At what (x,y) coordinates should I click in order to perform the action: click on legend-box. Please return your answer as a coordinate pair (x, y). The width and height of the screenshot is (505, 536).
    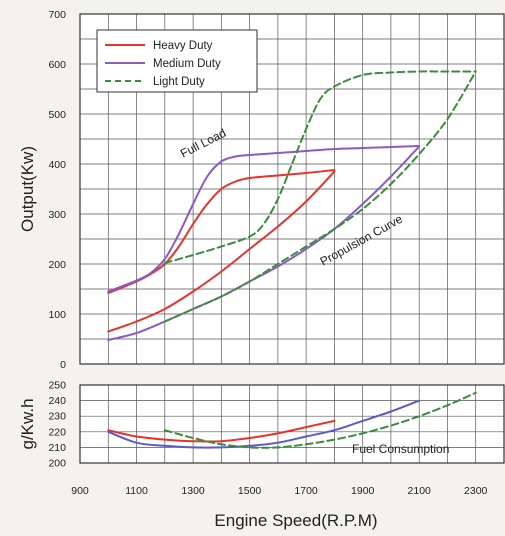
    Looking at the image, I should click on (177, 61).